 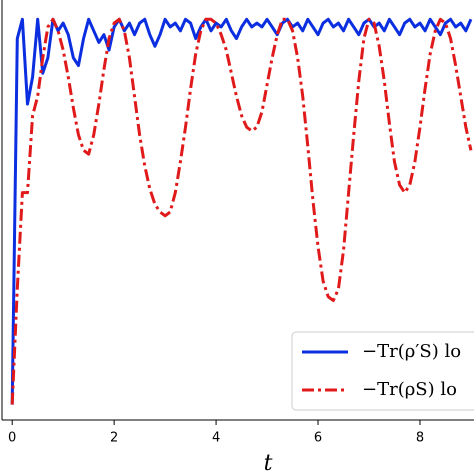 What do you see at coordinates (216, 438) in the screenshot?
I see `x-tick-label: 4` at bounding box center [216, 438].